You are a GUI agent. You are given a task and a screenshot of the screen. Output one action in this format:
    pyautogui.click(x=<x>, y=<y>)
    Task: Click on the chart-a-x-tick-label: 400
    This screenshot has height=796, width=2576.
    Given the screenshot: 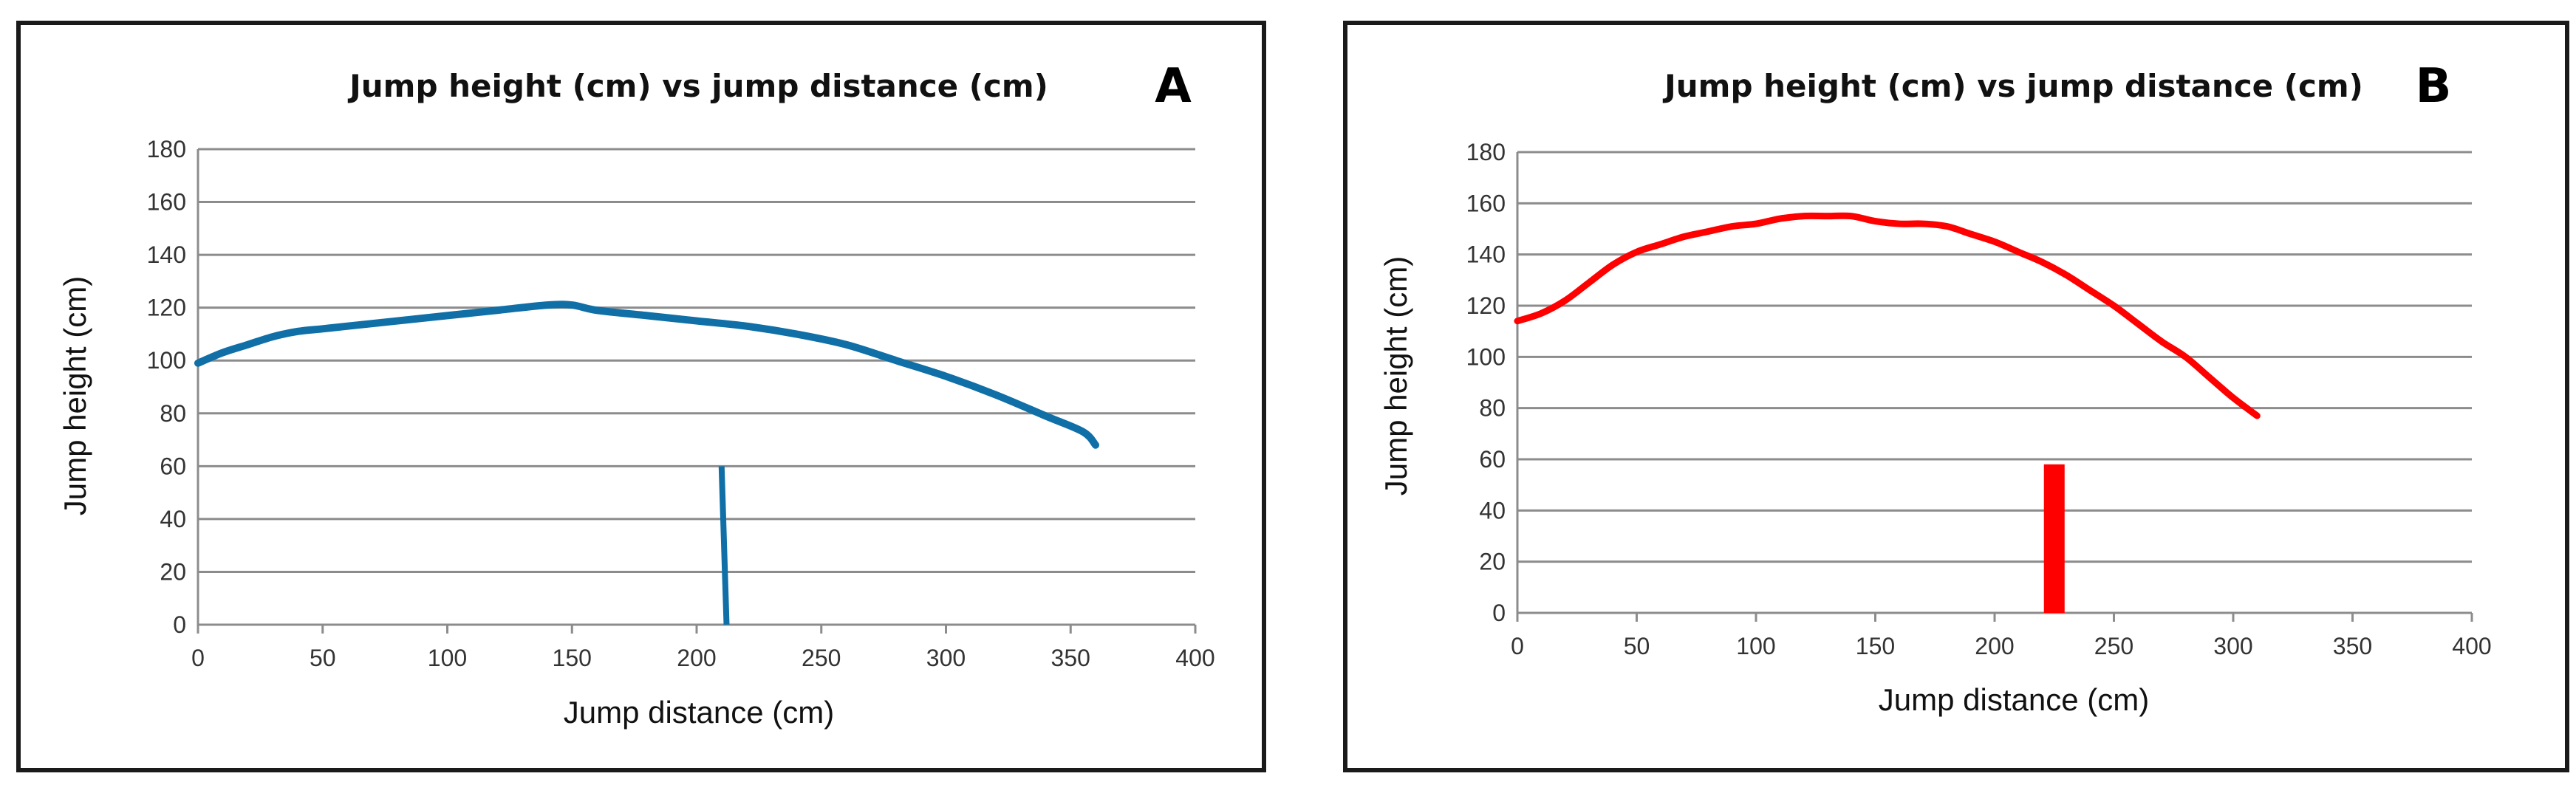 What is the action you would take?
    pyautogui.click(x=1194, y=658)
    